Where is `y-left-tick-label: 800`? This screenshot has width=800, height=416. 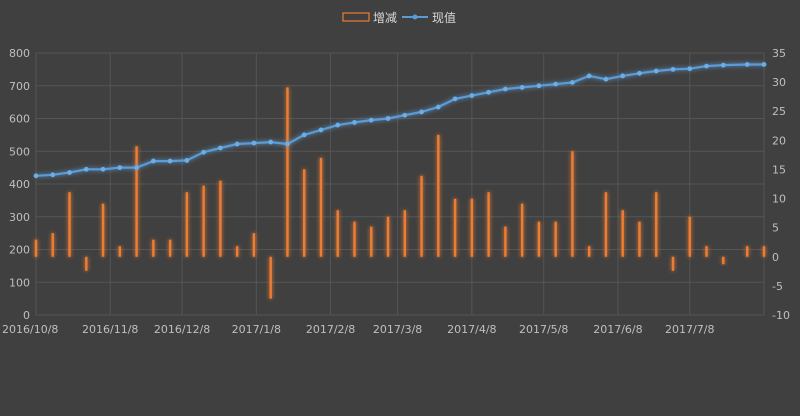 y-left-tick-label: 800 is located at coordinates (19, 53).